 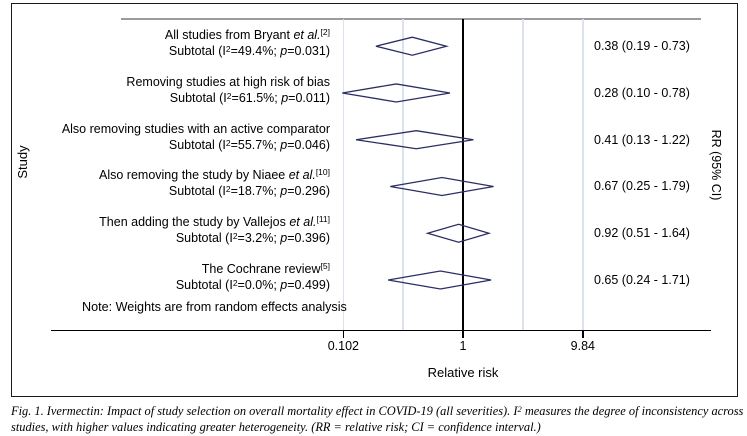 What do you see at coordinates (256, 97) in the screenshot?
I see `subtotal-i2-value: =61.5%;` at bounding box center [256, 97].